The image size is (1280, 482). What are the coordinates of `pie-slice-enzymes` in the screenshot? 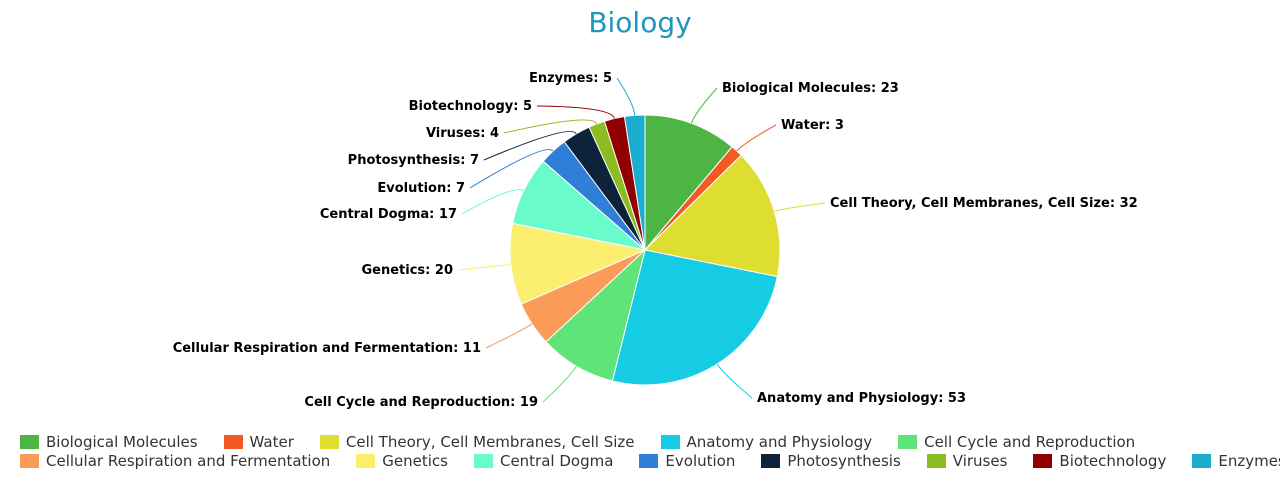 It's located at (634, 182).